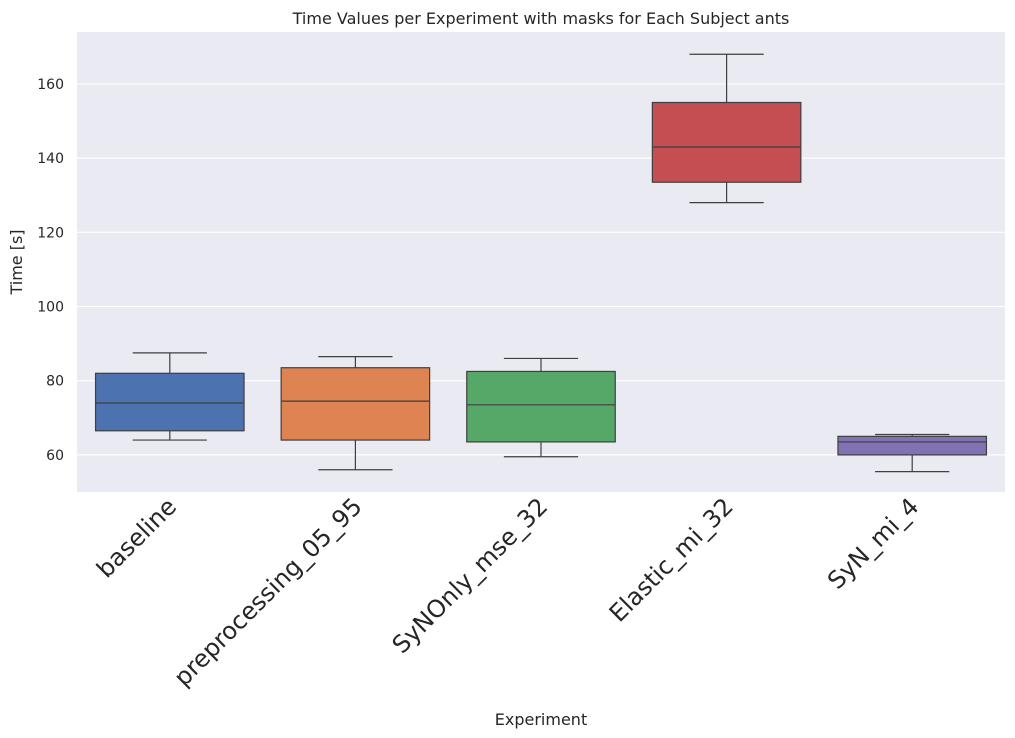  What do you see at coordinates (55, 456) in the screenshot?
I see `y-tick-label: 60` at bounding box center [55, 456].